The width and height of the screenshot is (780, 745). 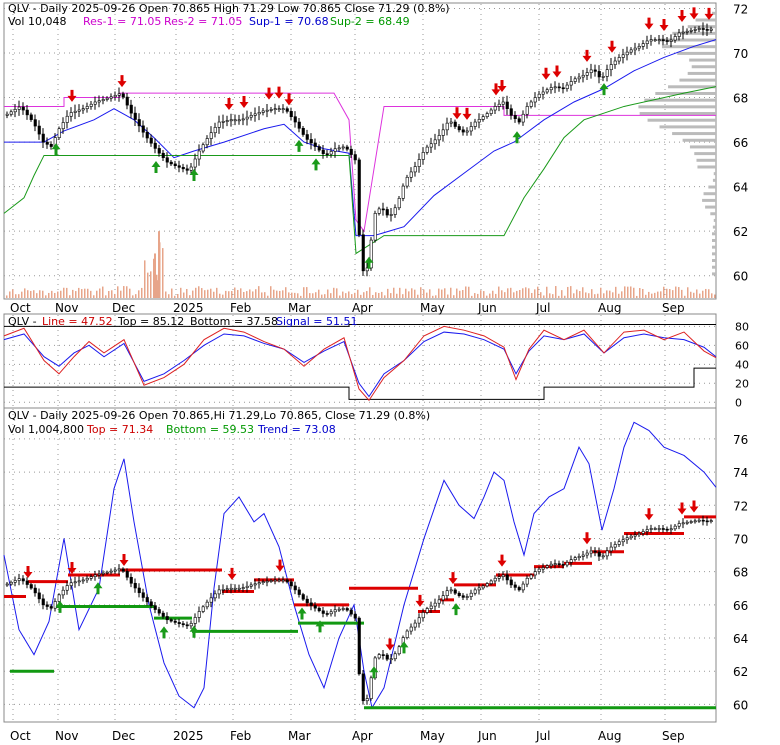 I want to click on trend-y-tick: 74, so click(x=740, y=473).